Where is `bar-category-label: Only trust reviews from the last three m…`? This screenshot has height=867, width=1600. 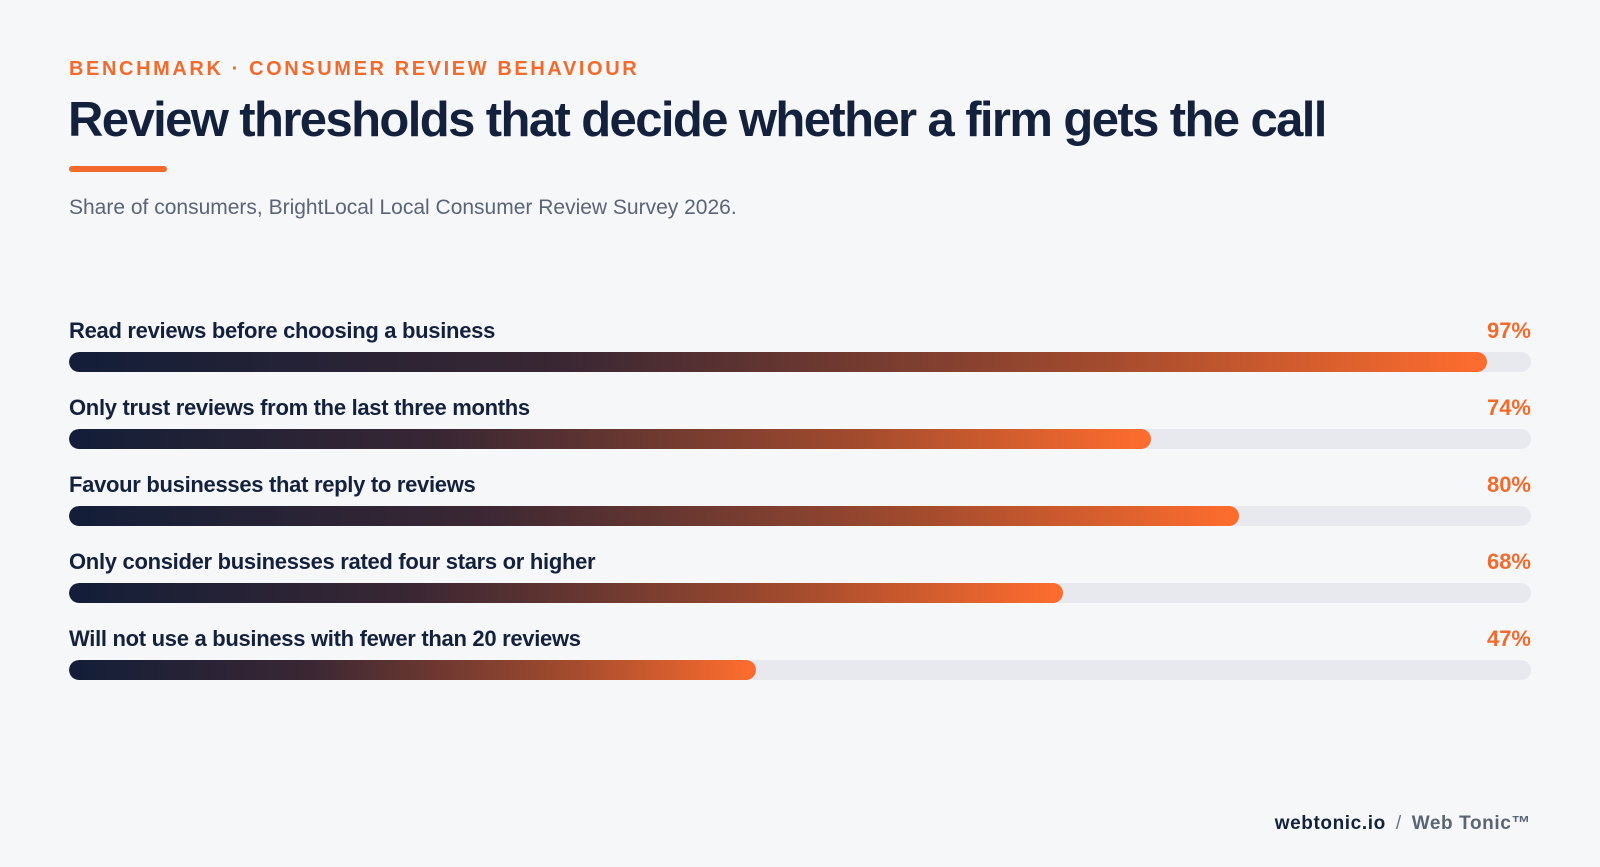 bar-category-label: Only trust reviews from the last three m… is located at coordinates (299, 407).